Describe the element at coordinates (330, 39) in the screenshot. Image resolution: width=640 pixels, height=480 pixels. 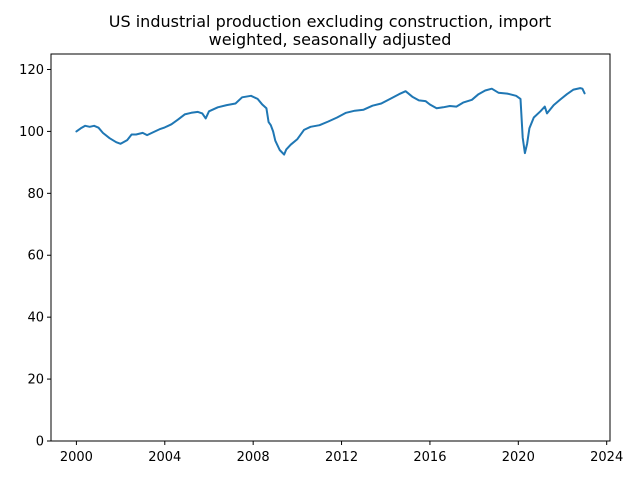
I see `chart-title-line-2: weighted, seasonally adjusted` at that location.